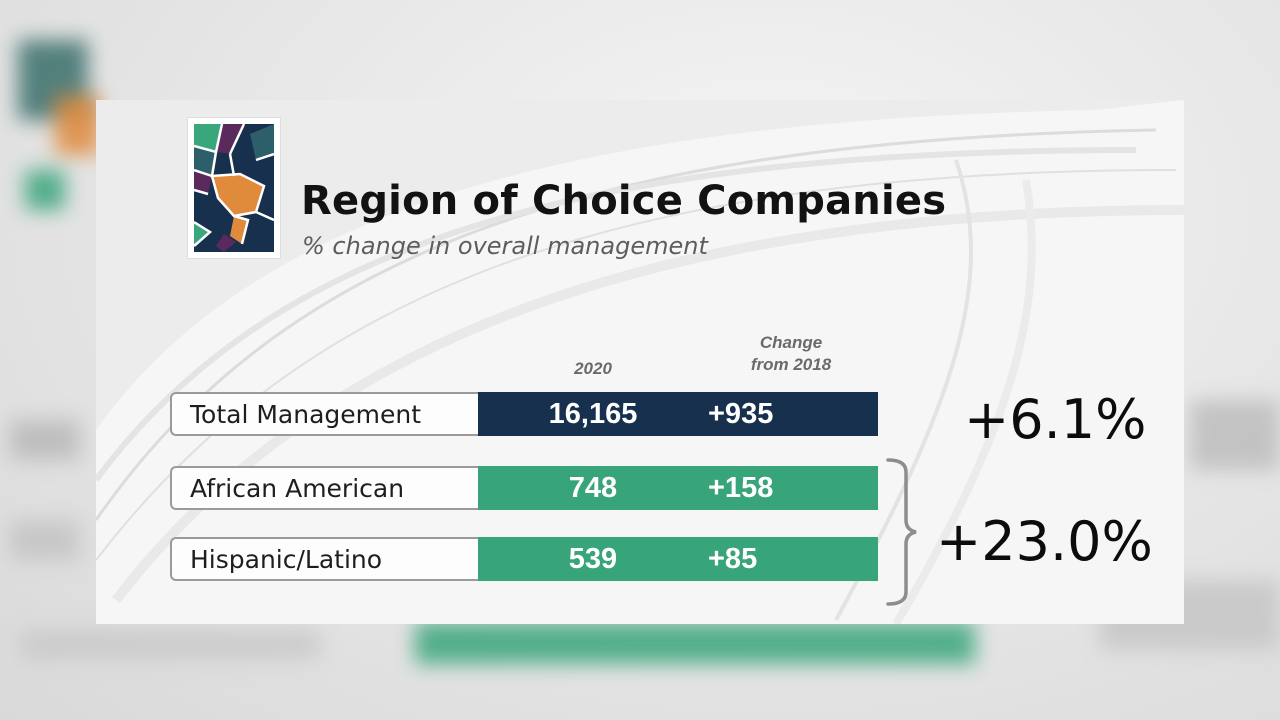  I want to click on row-total-management: Total Management 16,165 +935, so click(524, 414).